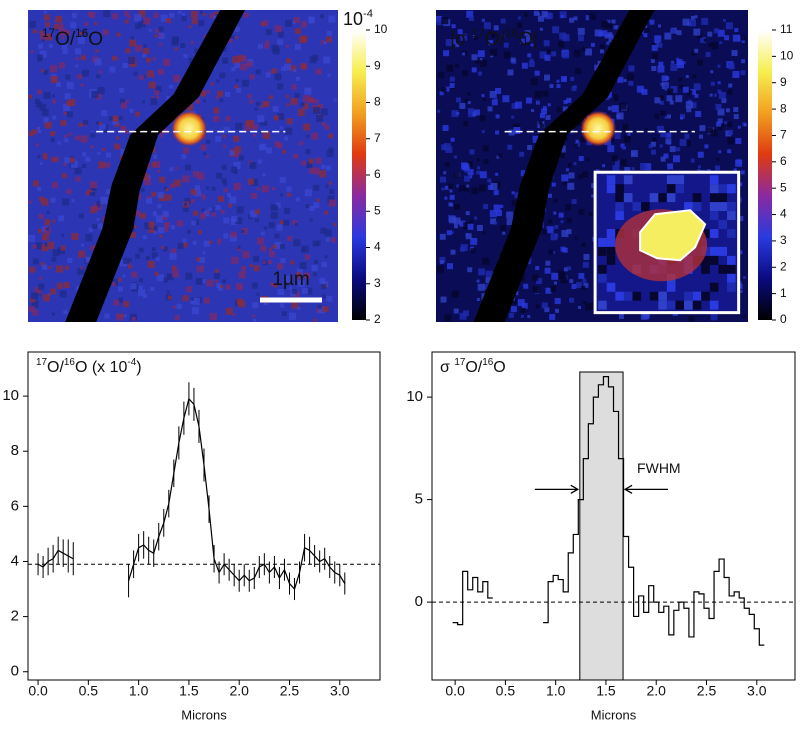 The width and height of the screenshot is (800, 729). I want to click on x-tick-label: 2.0, so click(657, 691).